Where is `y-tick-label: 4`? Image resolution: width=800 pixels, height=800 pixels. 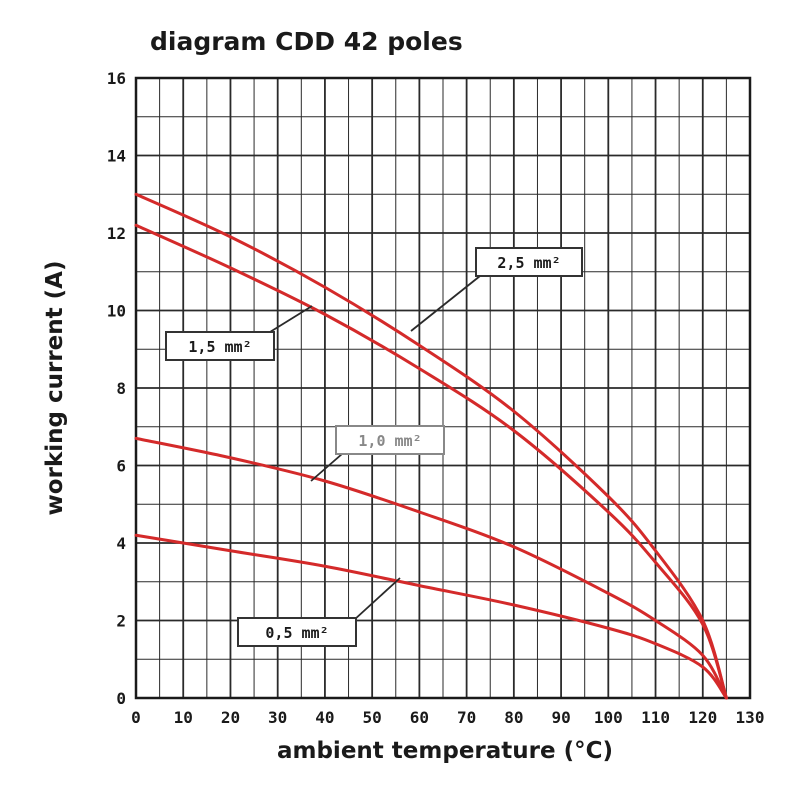 y-tick-label: 4 is located at coordinates (121, 543).